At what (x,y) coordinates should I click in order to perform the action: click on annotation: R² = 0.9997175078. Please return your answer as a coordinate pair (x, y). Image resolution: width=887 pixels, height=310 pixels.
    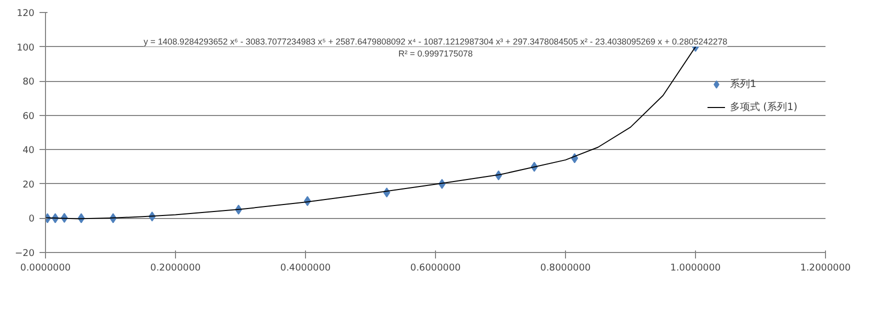
    Looking at the image, I should click on (435, 53).